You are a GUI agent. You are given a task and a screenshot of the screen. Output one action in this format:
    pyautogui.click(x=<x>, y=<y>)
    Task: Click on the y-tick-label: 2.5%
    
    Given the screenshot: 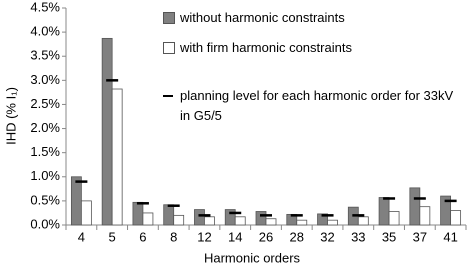 What is the action you would take?
    pyautogui.click(x=45, y=103)
    